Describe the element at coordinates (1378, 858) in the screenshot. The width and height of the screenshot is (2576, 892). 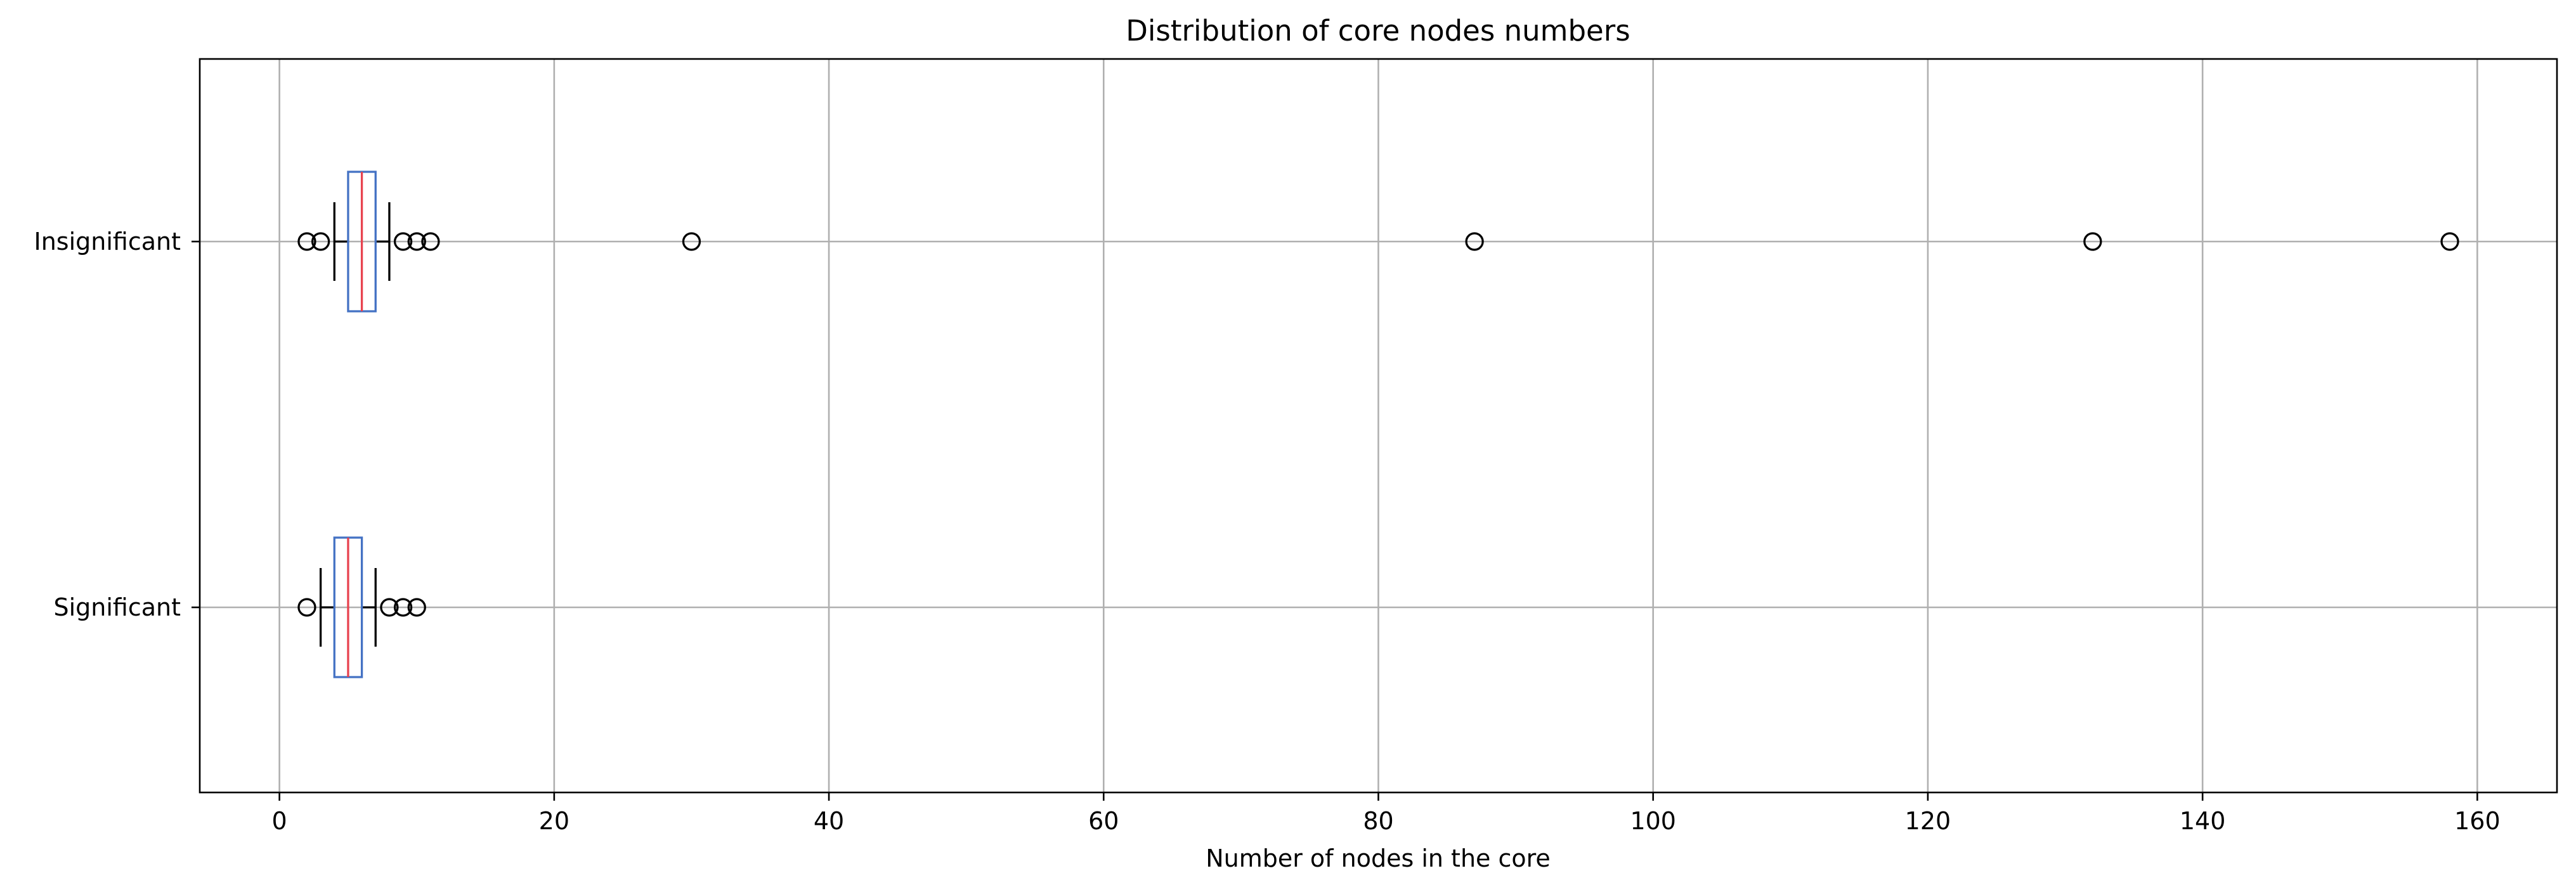
I see `x-axis-label: Number of nodes in the core` at that location.